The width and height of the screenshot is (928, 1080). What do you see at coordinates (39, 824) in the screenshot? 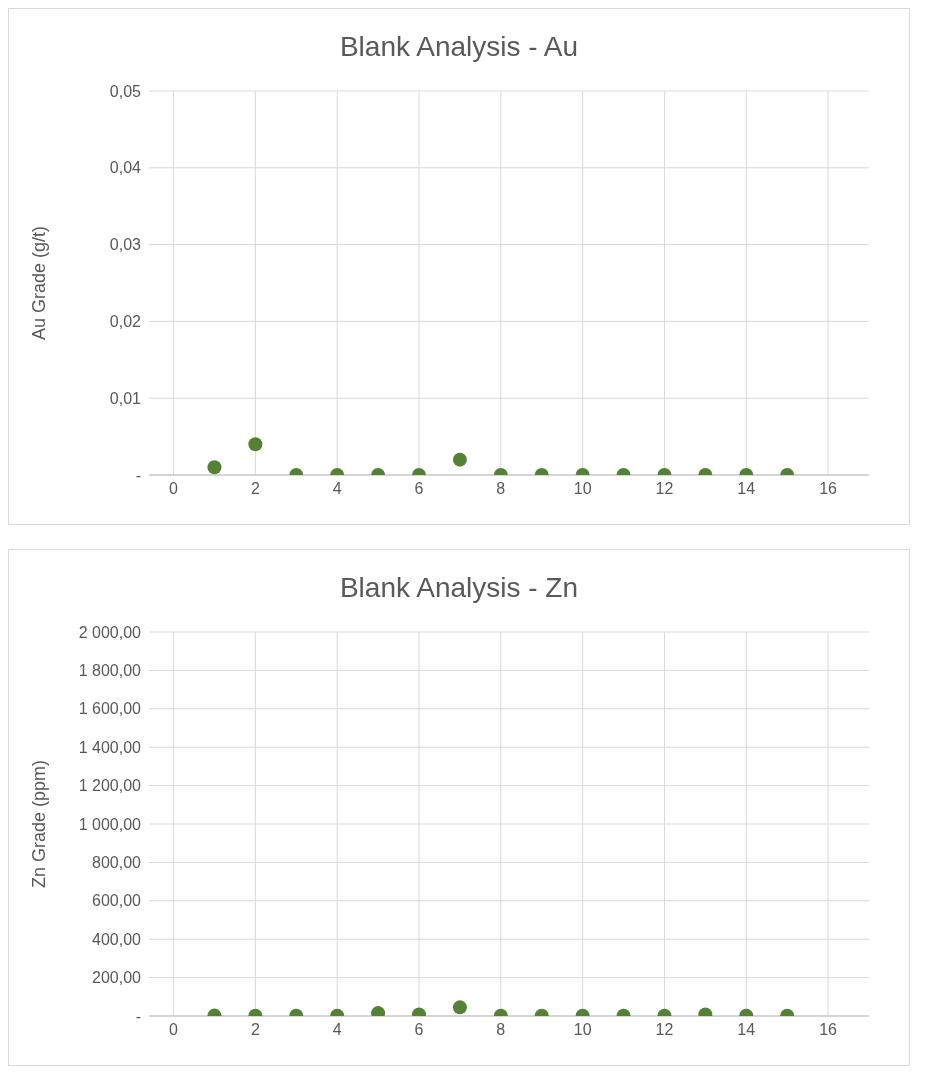
I see `y-axis-title: Zn Grade (ppm)` at bounding box center [39, 824].